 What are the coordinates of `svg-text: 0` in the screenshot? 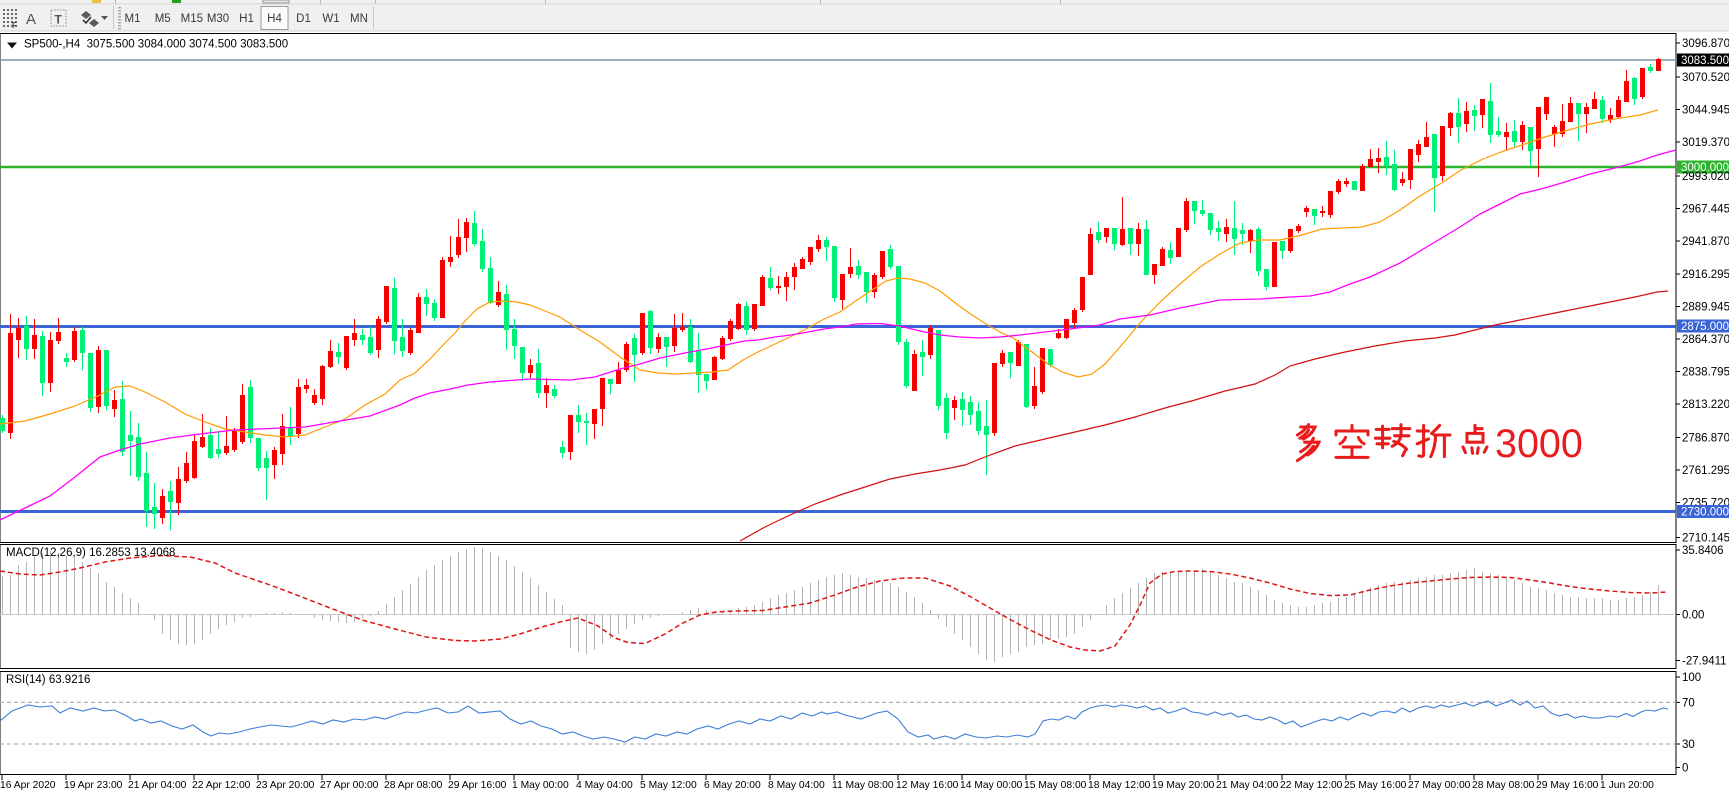 It's located at (1685, 769).